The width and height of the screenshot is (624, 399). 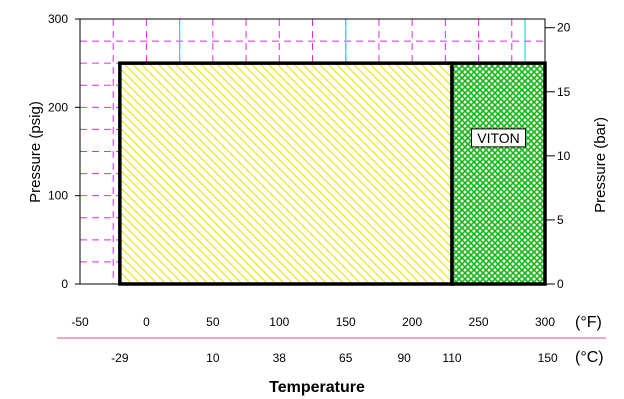 I want to click on celsius-tick-label: 150, so click(x=548, y=358).